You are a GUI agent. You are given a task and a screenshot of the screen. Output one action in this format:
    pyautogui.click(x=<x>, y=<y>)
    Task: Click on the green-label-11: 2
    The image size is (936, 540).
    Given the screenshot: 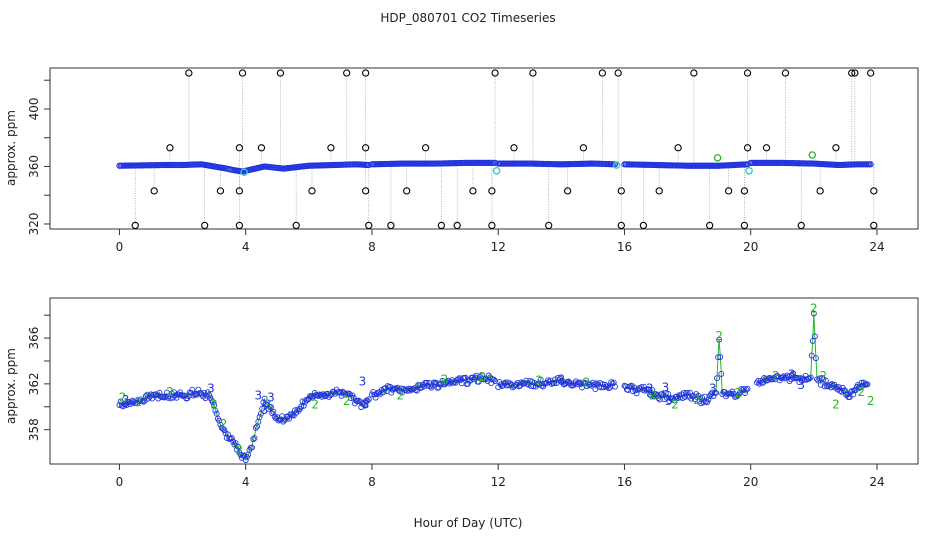 What is the action you would take?
    pyautogui.click(x=483, y=377)
    